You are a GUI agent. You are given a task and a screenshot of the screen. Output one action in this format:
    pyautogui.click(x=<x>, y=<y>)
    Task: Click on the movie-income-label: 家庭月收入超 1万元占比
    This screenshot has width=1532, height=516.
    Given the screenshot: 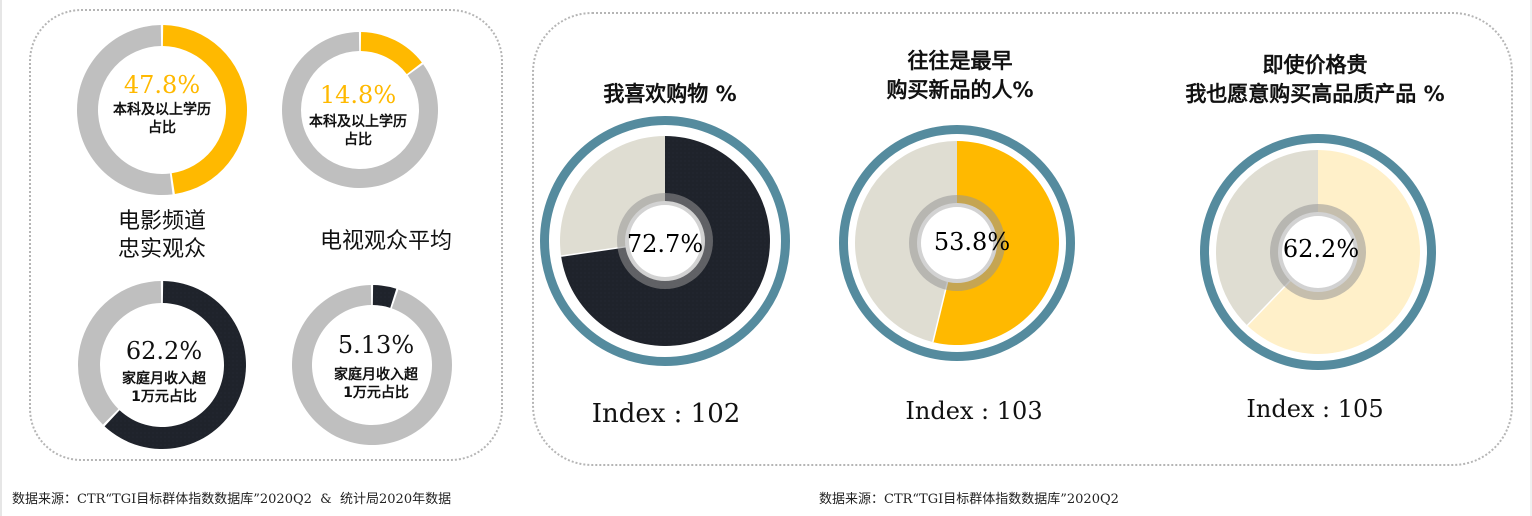 What is the action you would take?
    pyautogui.click(x=164, y=388)
    